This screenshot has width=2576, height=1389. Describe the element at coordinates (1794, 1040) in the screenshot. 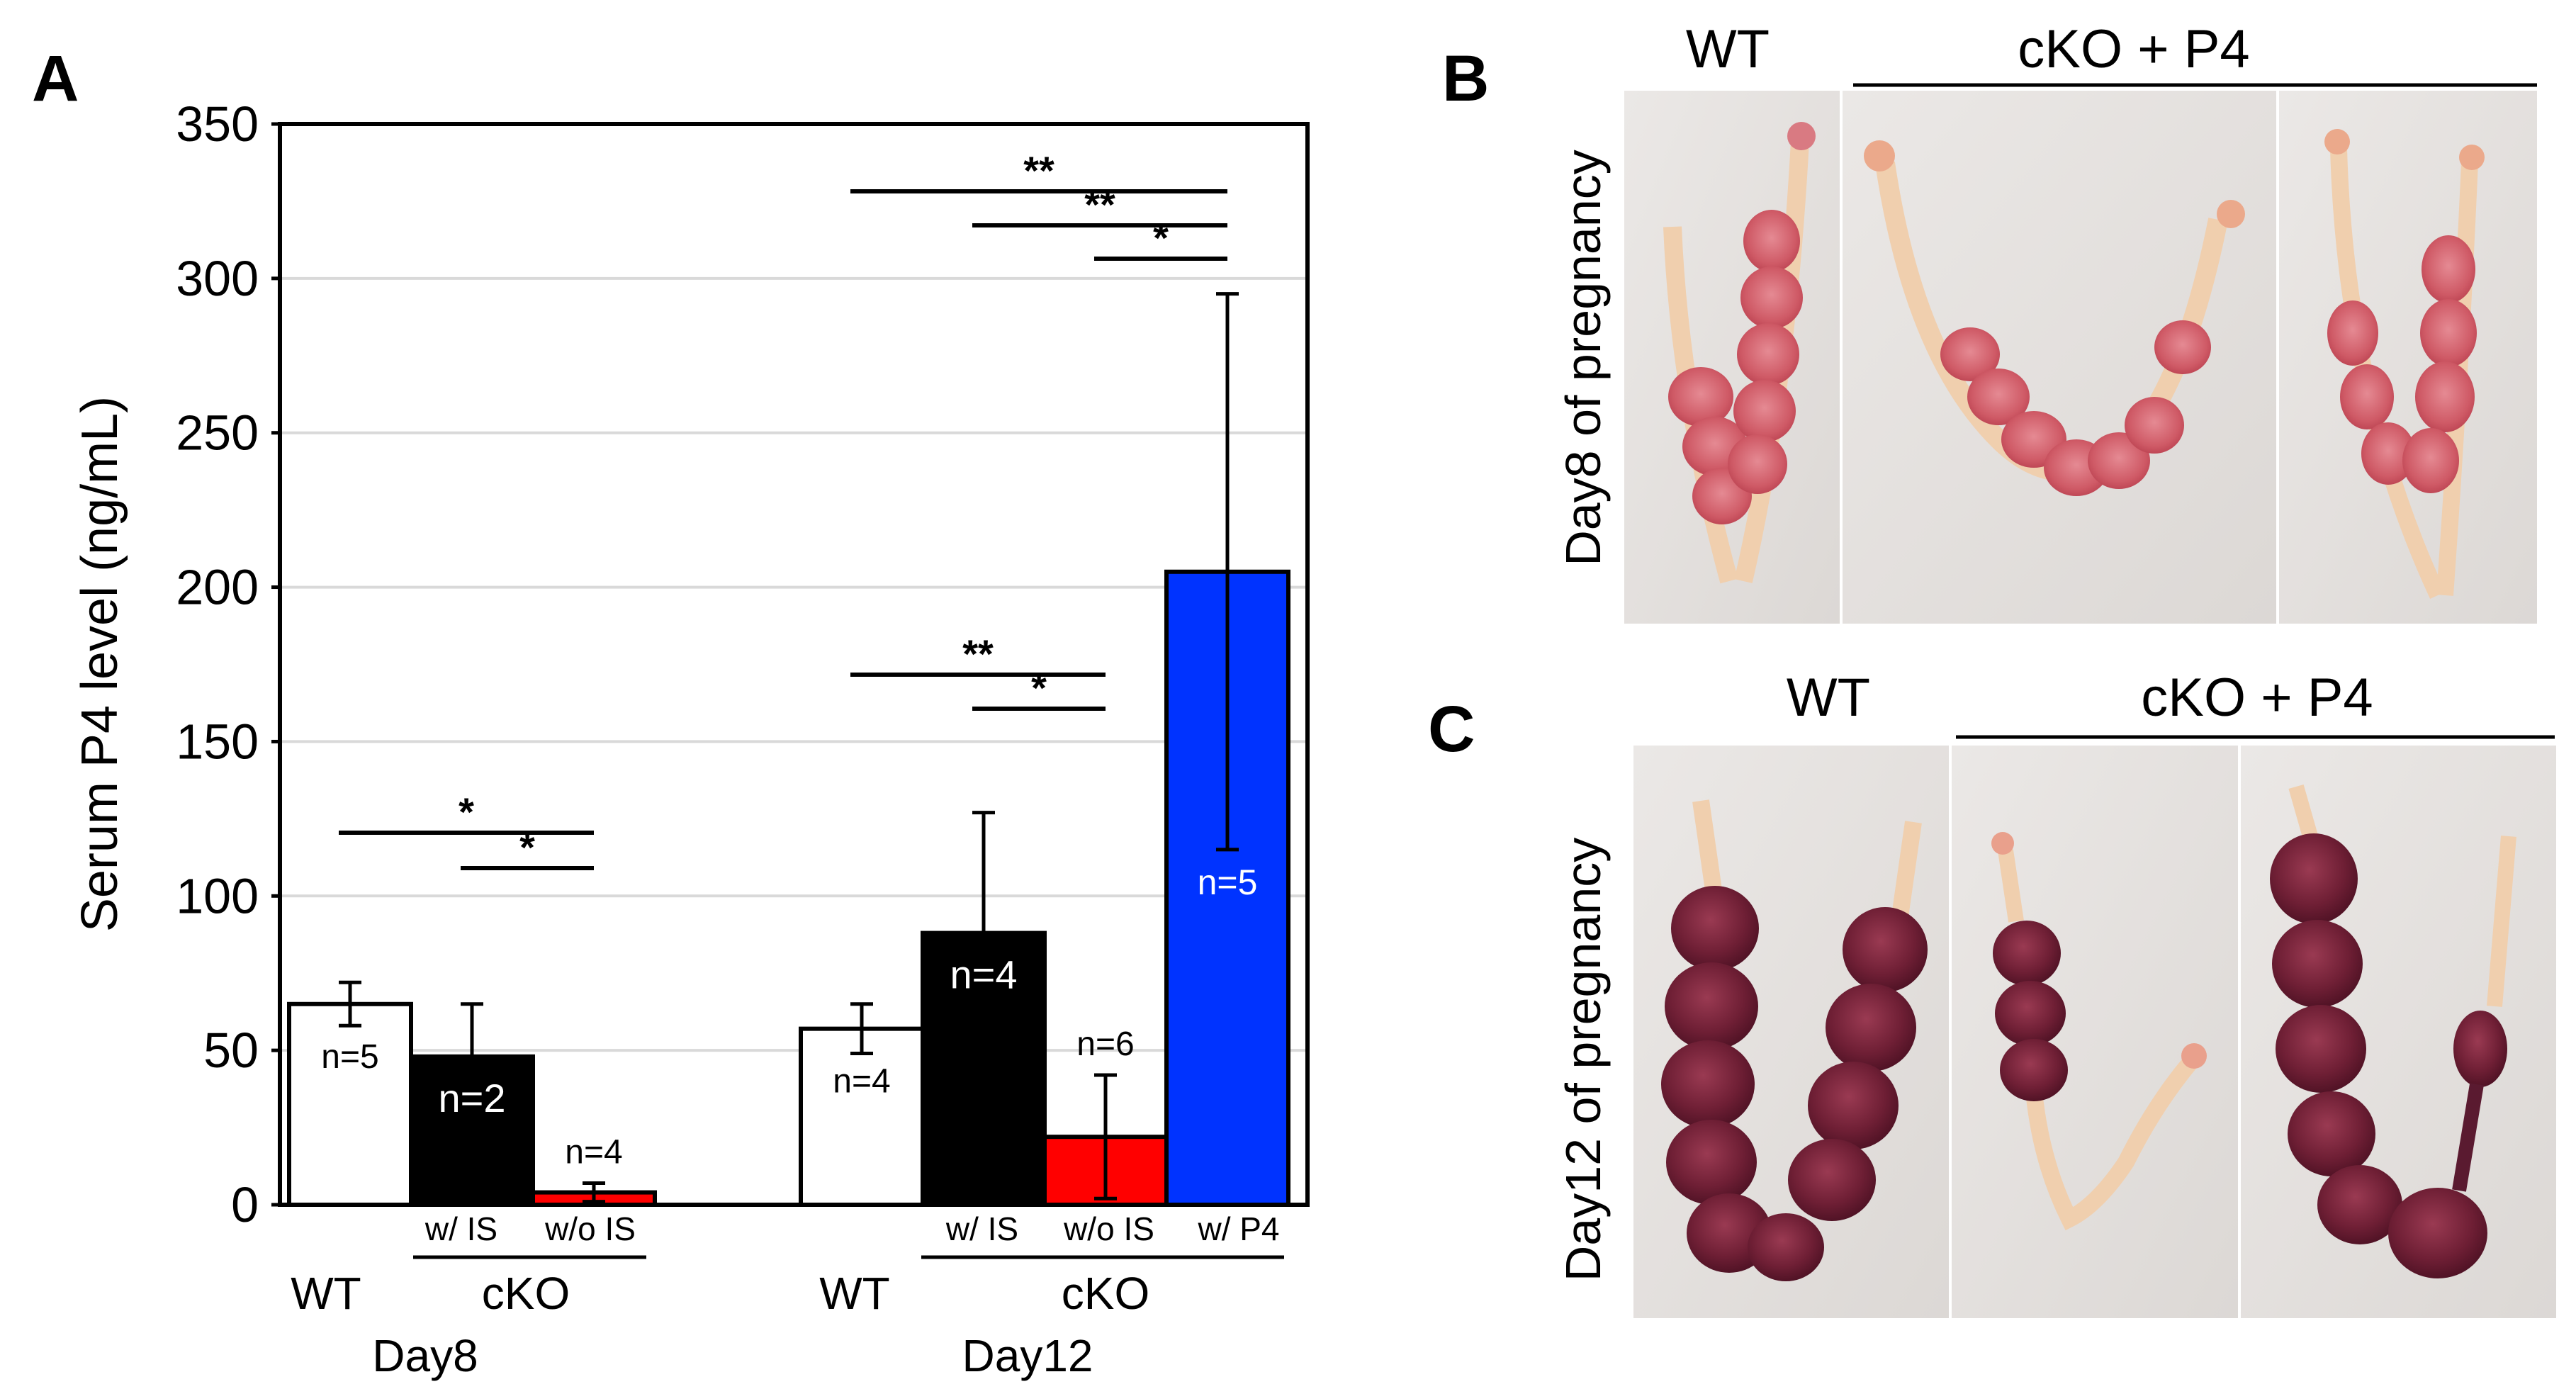

I see `uterus-c-wt` at that location.